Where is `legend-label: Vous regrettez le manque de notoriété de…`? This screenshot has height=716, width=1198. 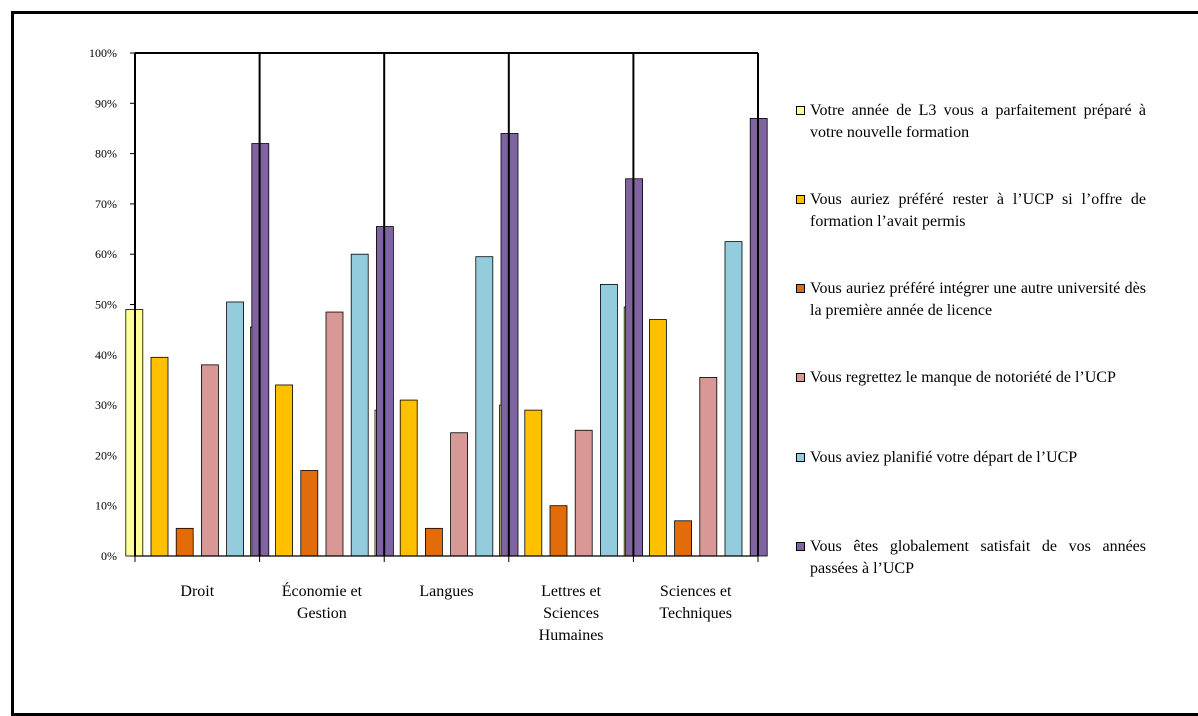 legend-label: Vous regrettez le manque de notoriété de… is located at coordinates (963, 377).